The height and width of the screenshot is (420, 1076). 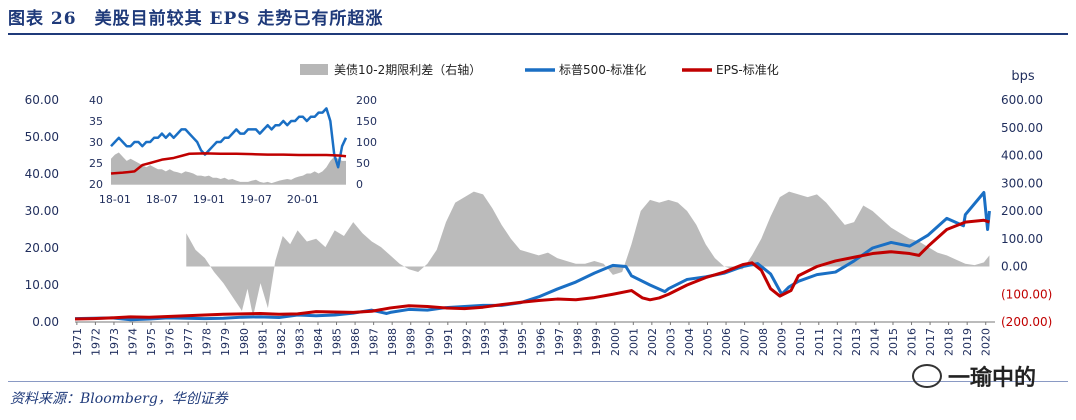 What do you see at coordinates (689, 342) in the screenshot?
I see `x-tick-label: 2004` at bounding box center [689, 342].